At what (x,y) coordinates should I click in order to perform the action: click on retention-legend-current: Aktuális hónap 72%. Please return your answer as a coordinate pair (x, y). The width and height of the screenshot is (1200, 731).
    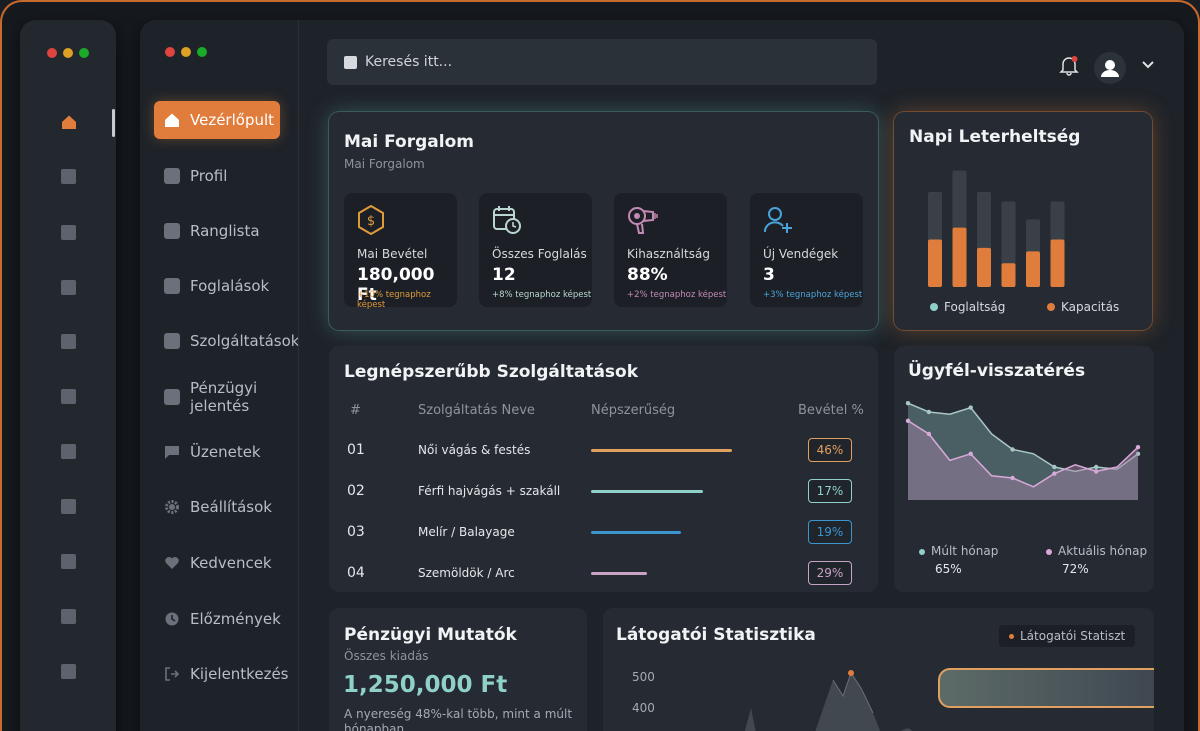
    Looking at the image, I should click on (1096, 560).